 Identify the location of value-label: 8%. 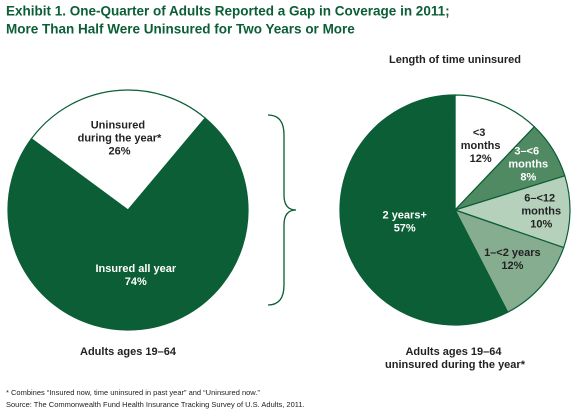
(528, 177).